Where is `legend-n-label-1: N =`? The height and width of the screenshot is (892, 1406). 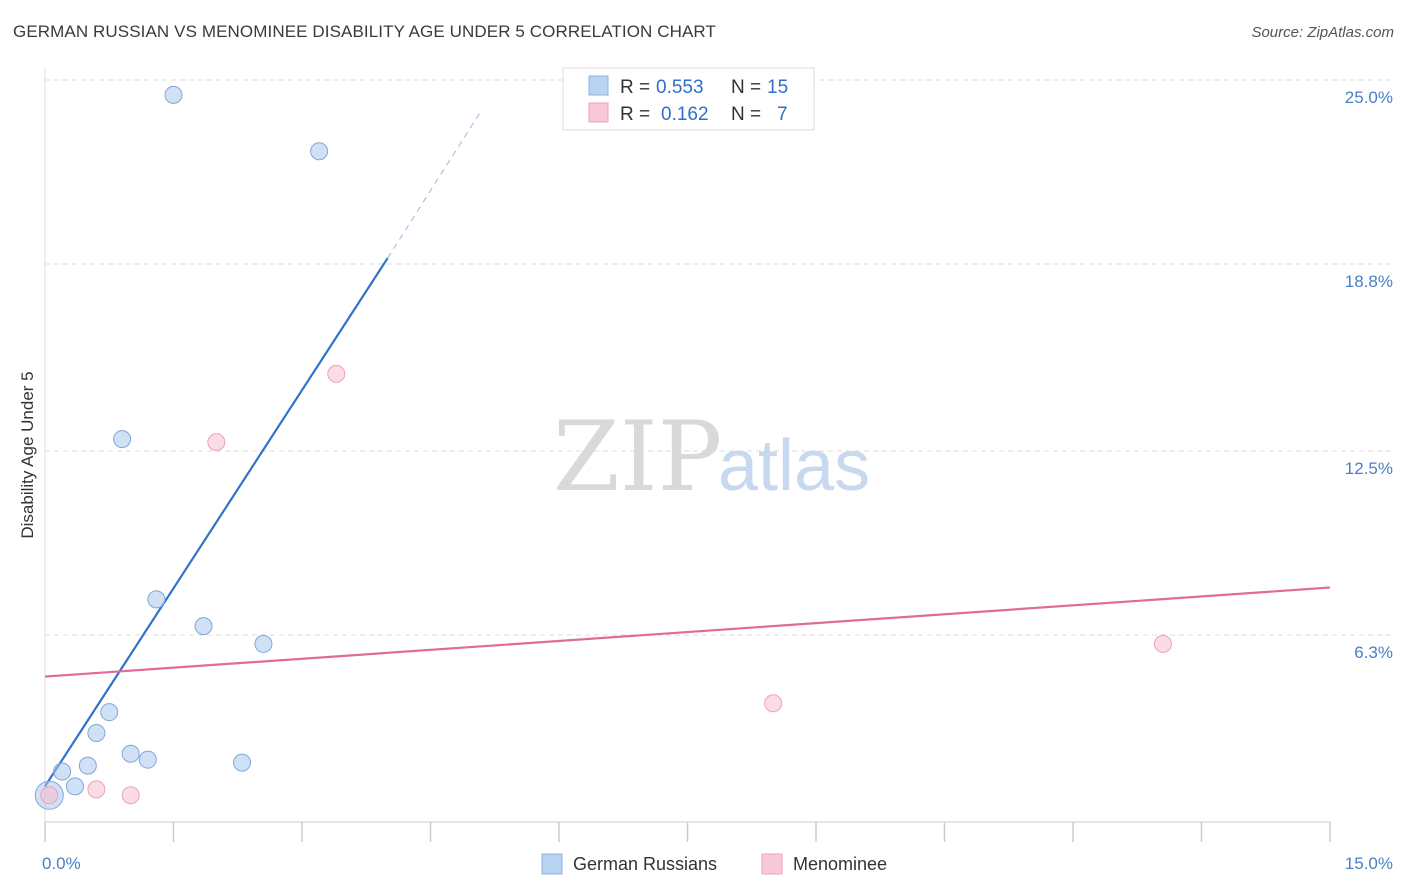 legend-n-label-1: N = is located at coordinates (746, 87).